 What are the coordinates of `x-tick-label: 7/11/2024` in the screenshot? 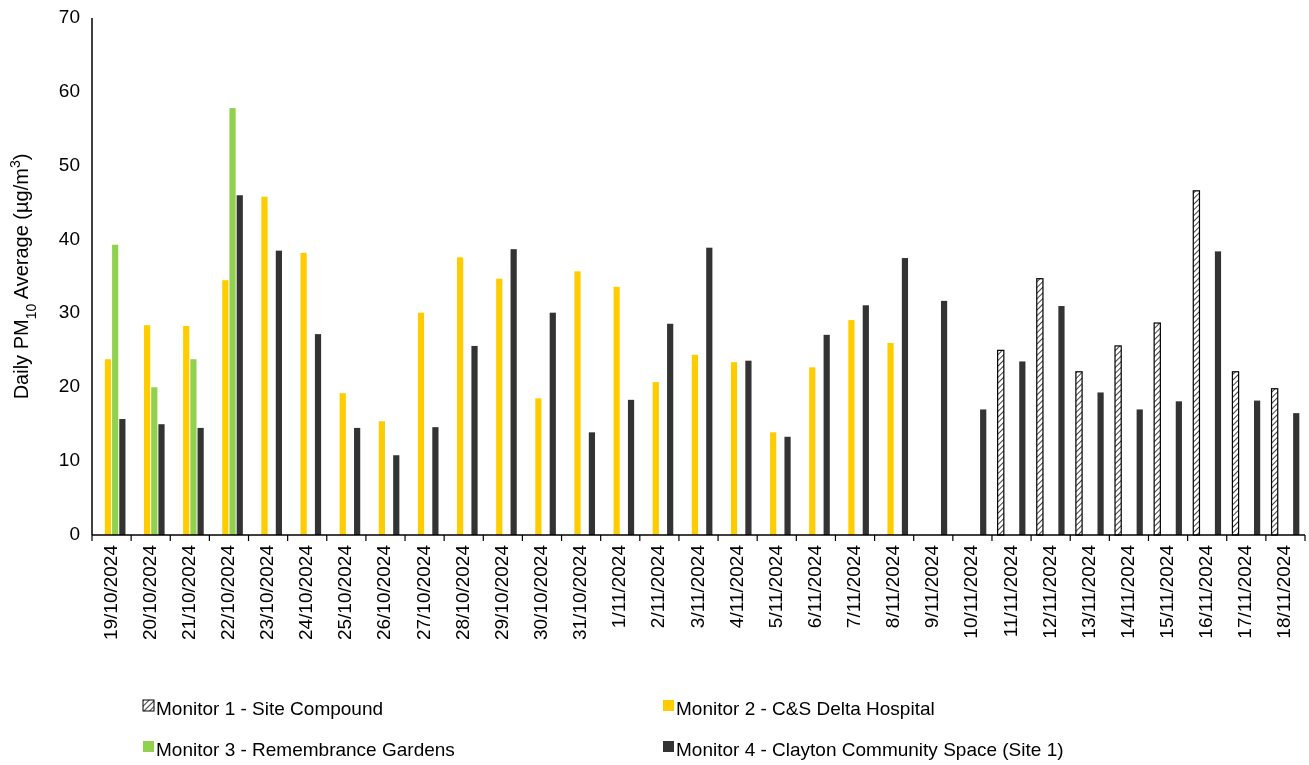 It's located at (854, 586).